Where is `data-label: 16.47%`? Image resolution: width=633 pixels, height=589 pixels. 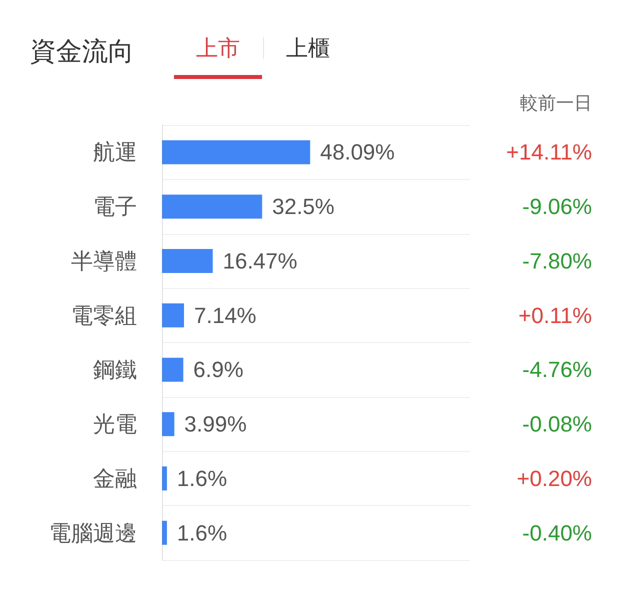
data-label: 16.47% is located at coordinates (260, 261).